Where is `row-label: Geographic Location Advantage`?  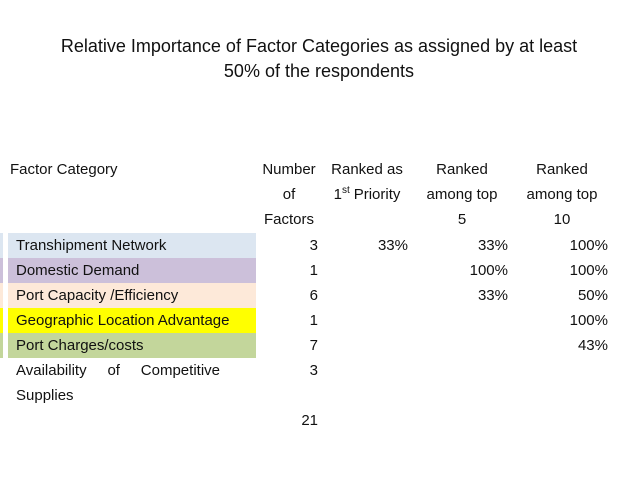 row-label: Geographic Location Advantage is located at coordinates (132, 320).